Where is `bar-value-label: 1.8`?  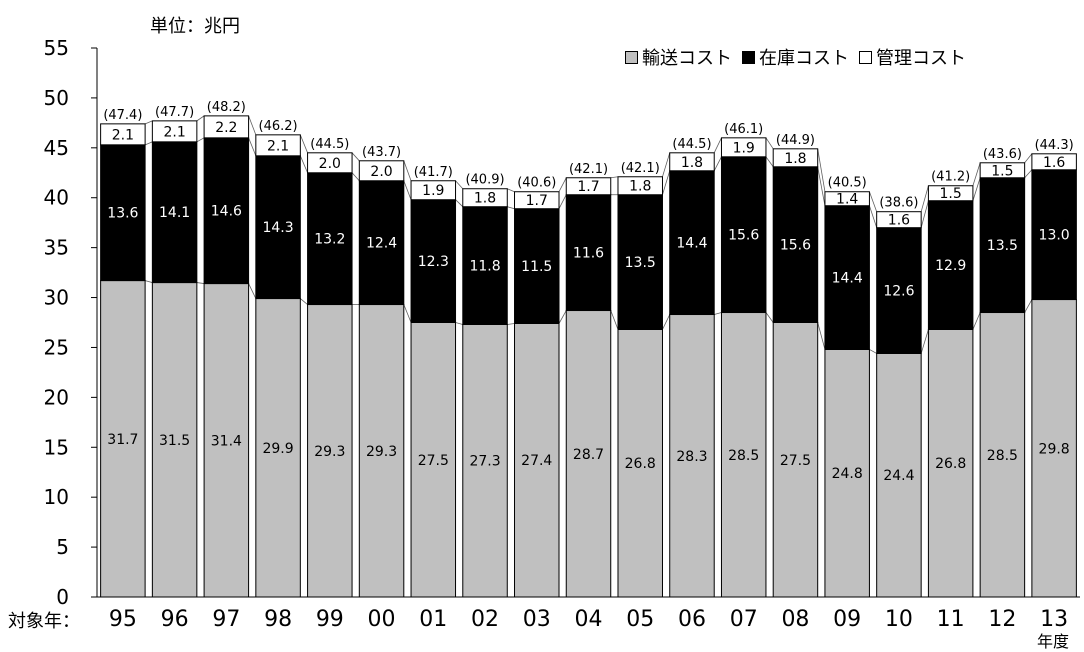 bar-value-label: 1.8 is located at coordinates (795, 159).